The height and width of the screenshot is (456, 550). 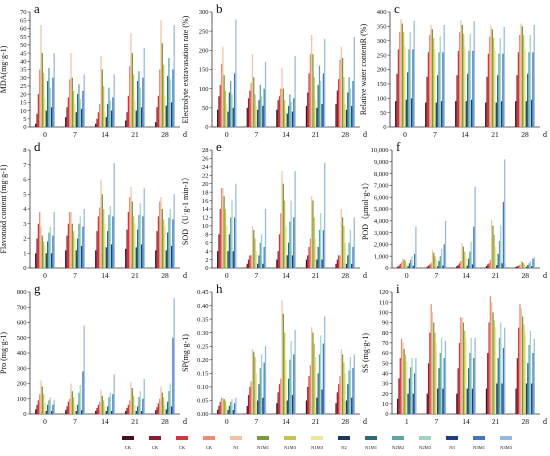 What do you see at coordinates (45, 275) in the screenshot?
I see `x-tick-label: 0` at bounding box center [45, 275].